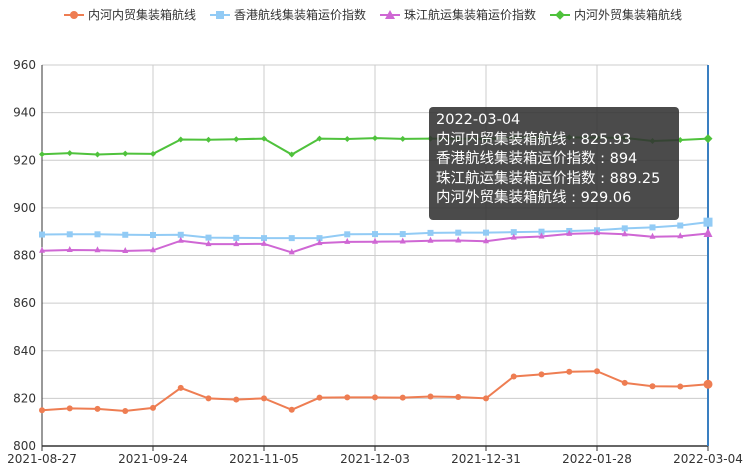 This screenshot has height=471, width=746. Describe the element at coordinates (299, 15) in the screenshot. I see `legend-label: 香港航线集装箱运价指数` at that location.